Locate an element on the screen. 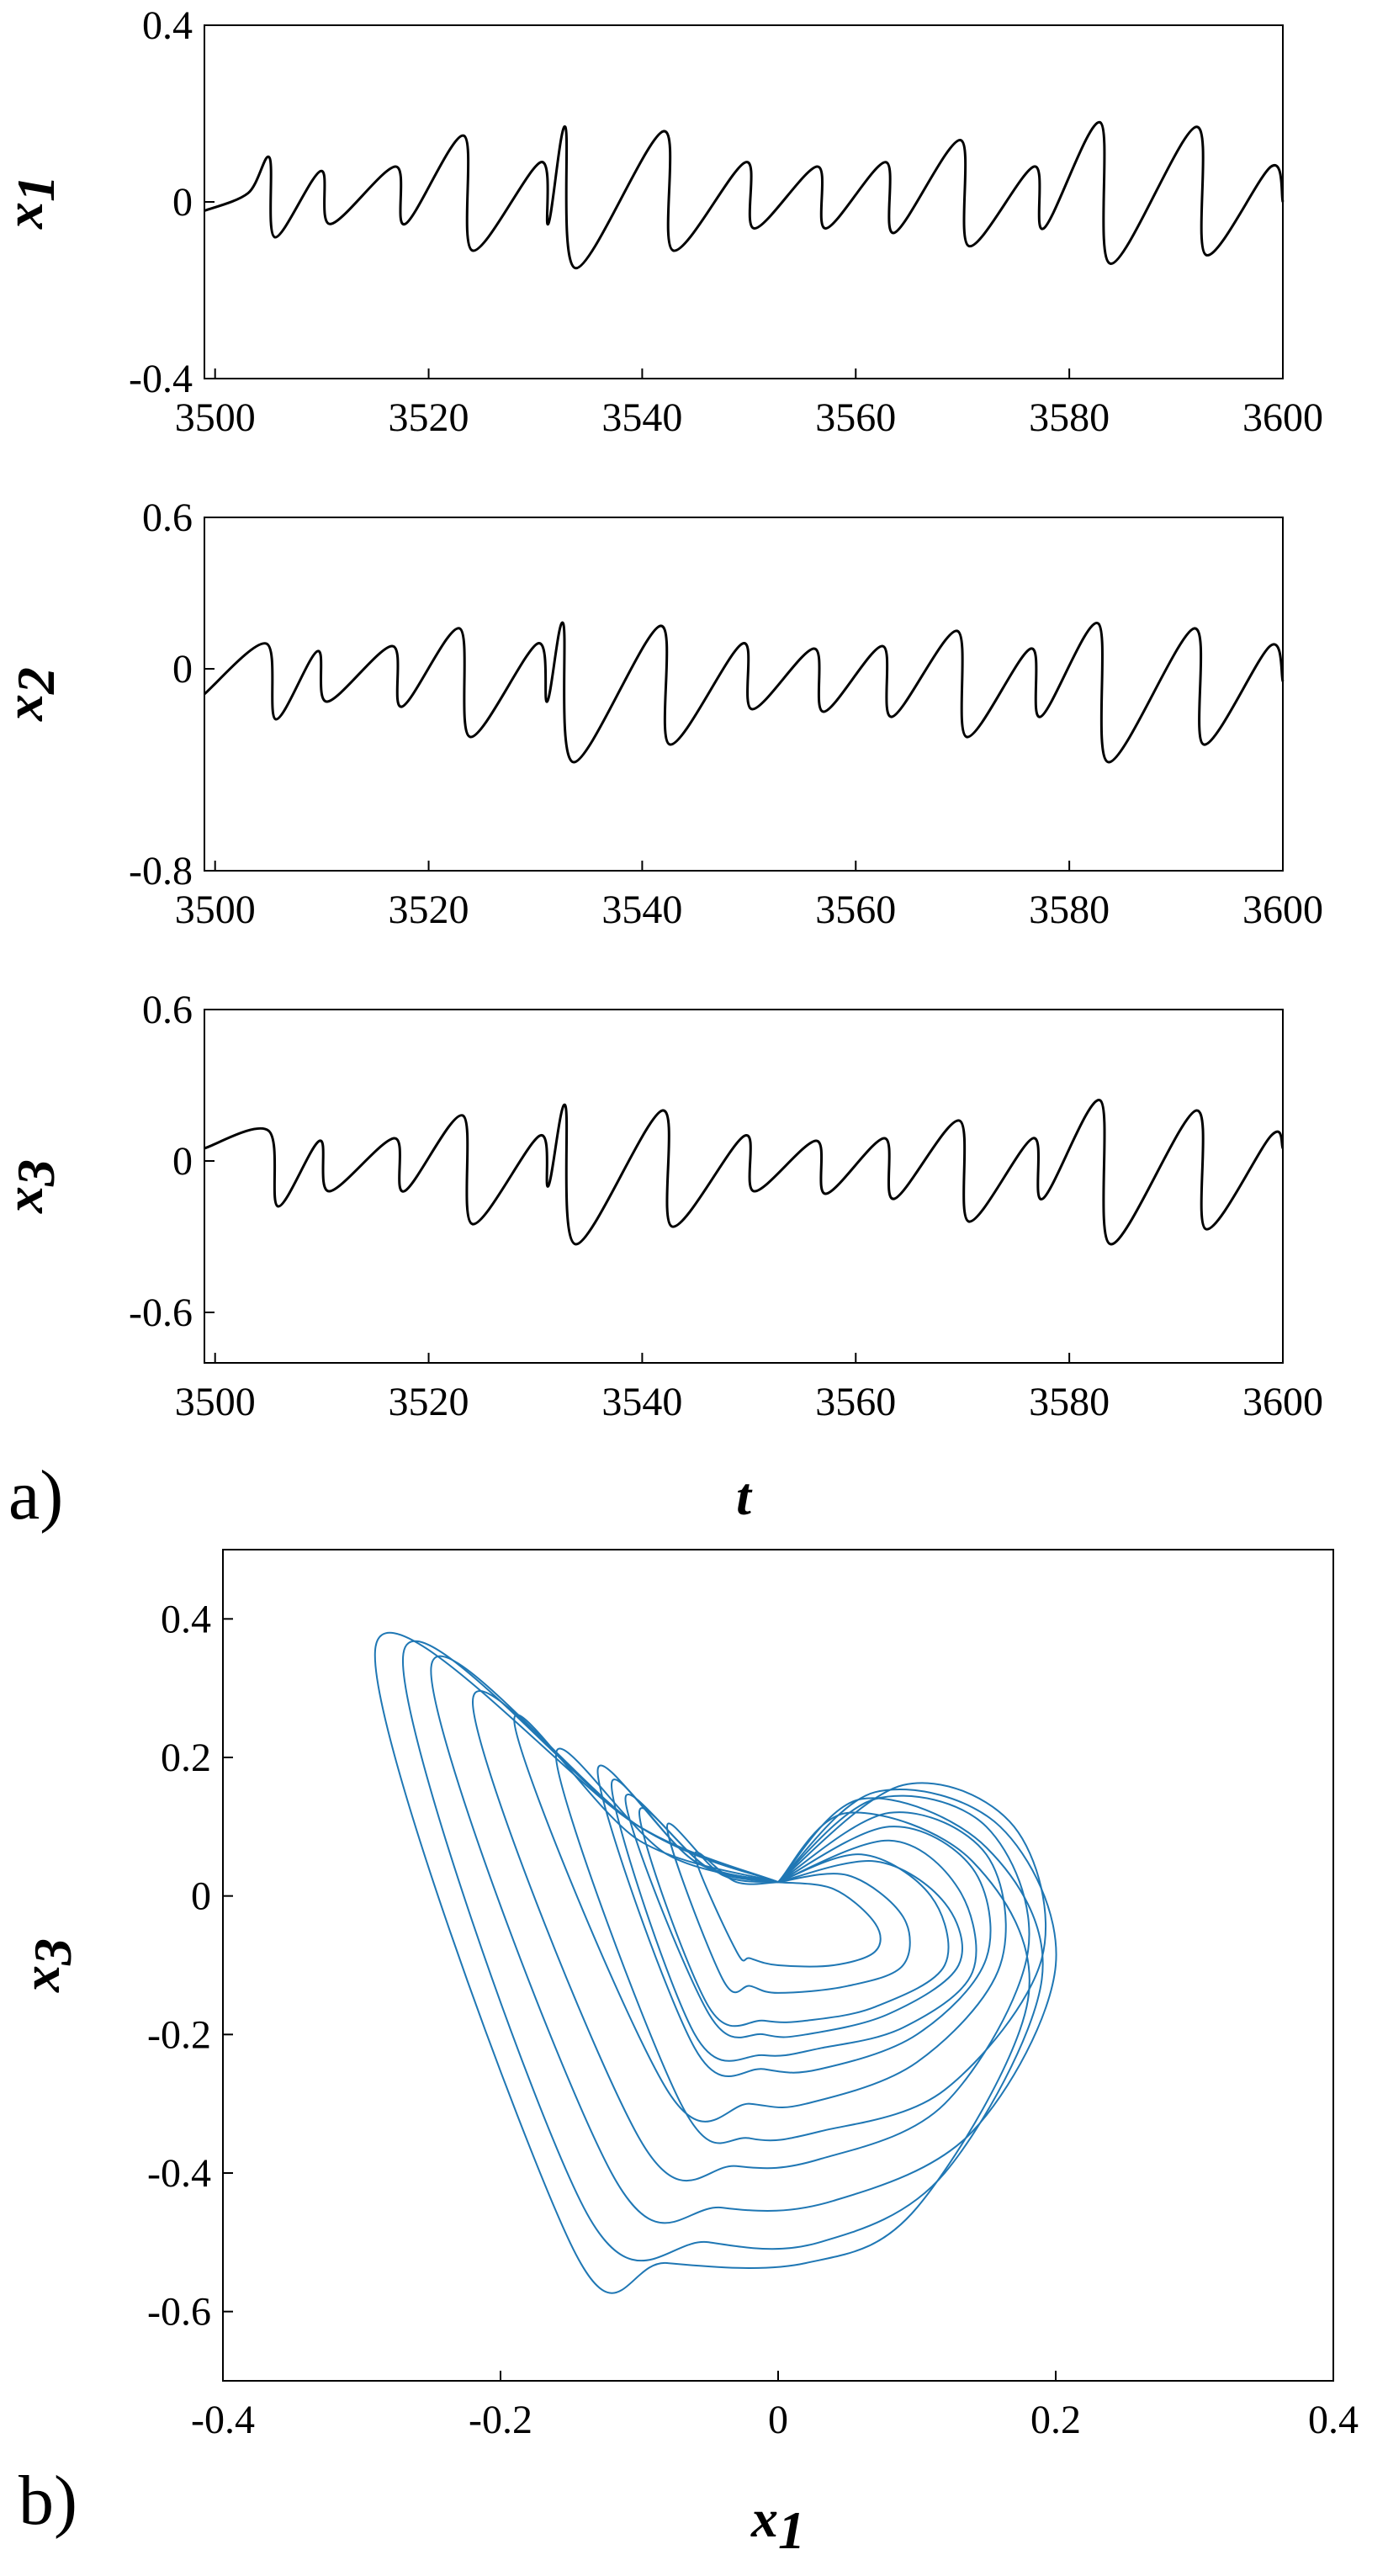 This screenshot has width=1388, height=2576. y-ticks: -0.4 0 0.4 is located at coordinates (172, 202).